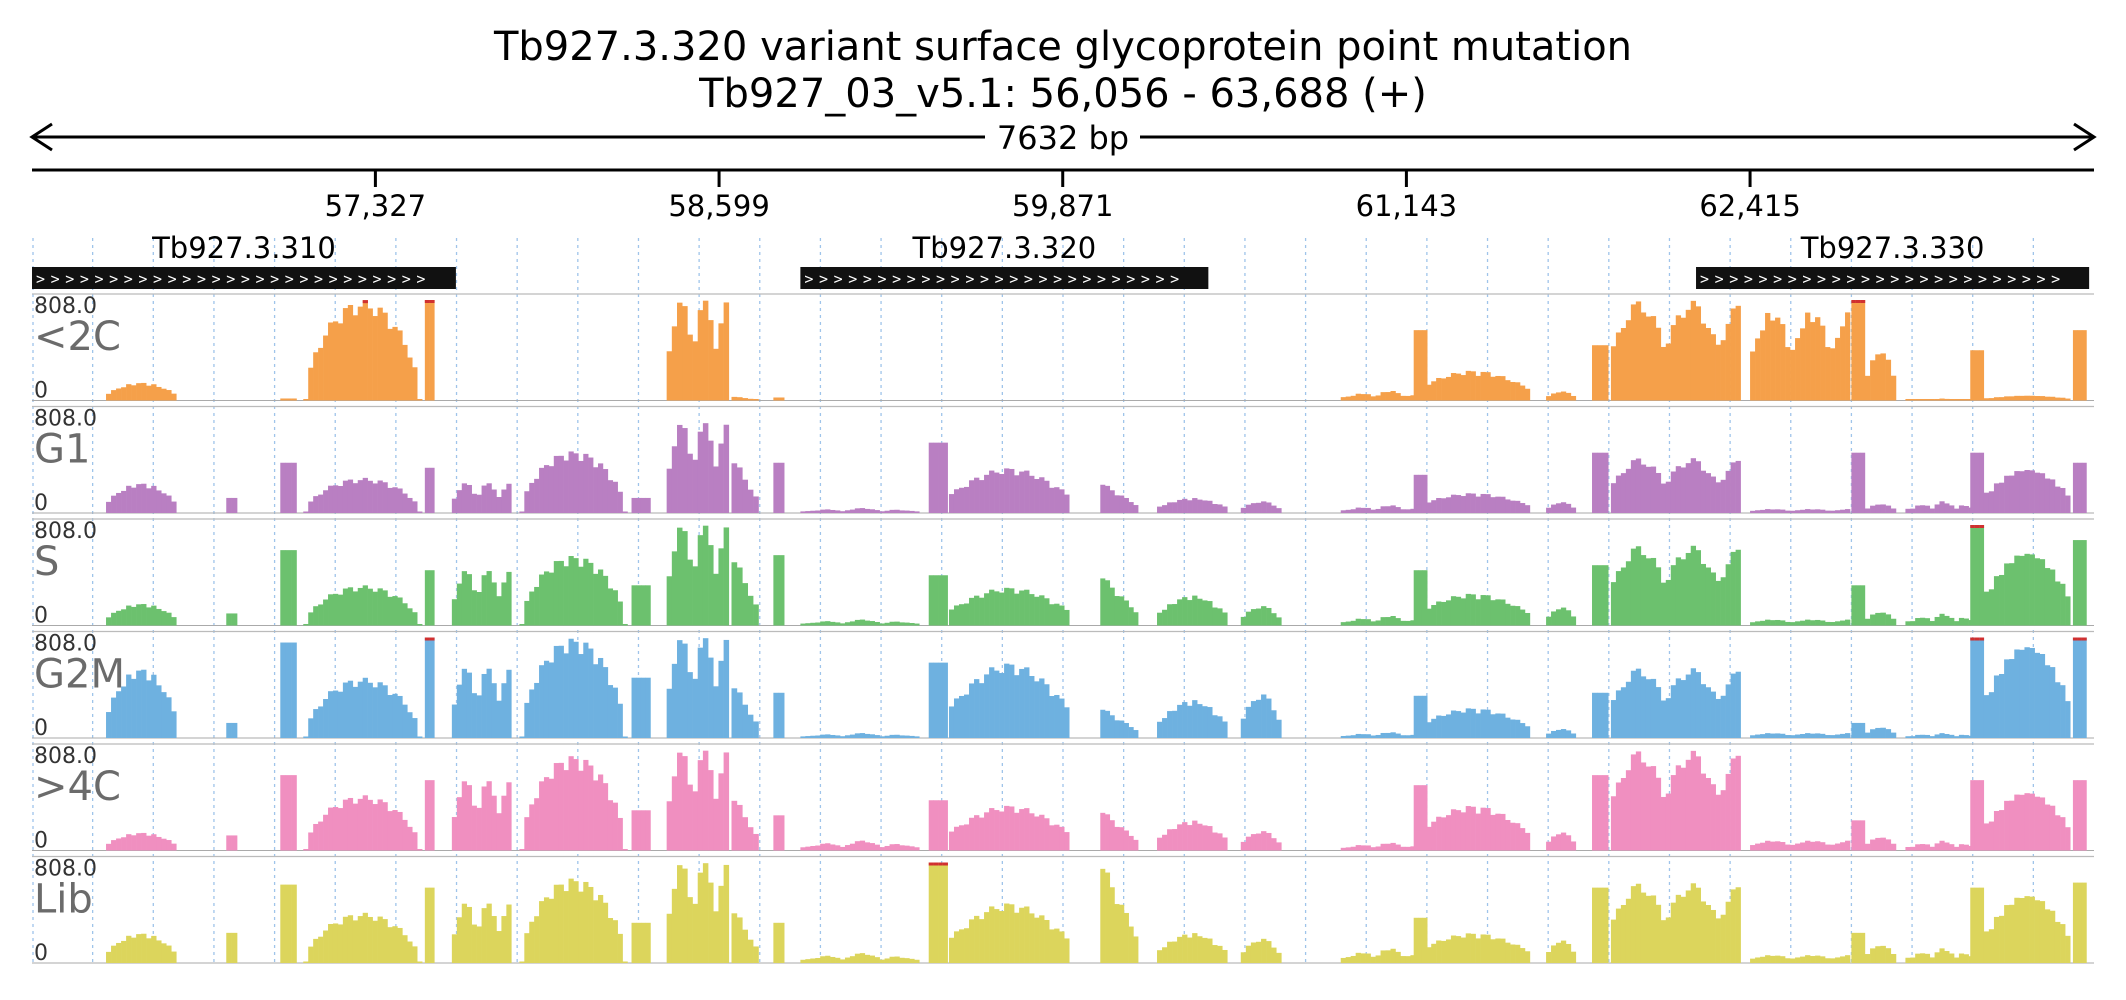  Describe the element at coordinates (2080, 639) in the screenshot. I see `clip-marker` at that location.